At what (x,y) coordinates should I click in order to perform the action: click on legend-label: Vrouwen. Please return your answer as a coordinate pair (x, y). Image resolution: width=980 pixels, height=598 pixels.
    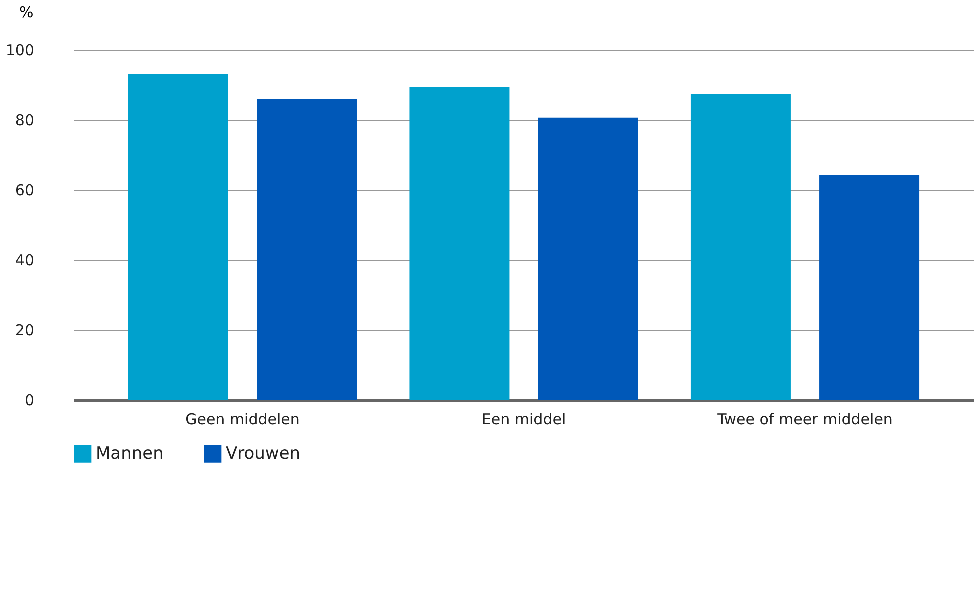
    Looking at the image, I should click on (263, 454).